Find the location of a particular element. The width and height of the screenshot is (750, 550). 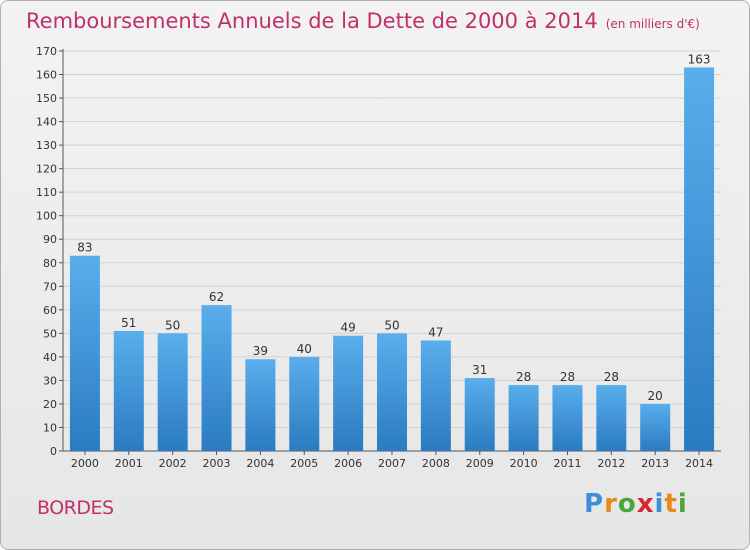

y-tick-label: 170 is located at coordinates (46, 51).